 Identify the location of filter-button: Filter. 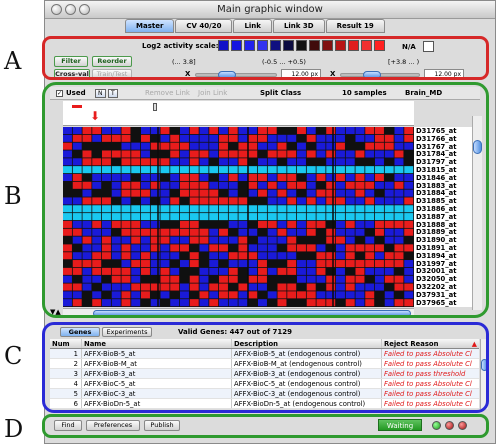
(71, 61).